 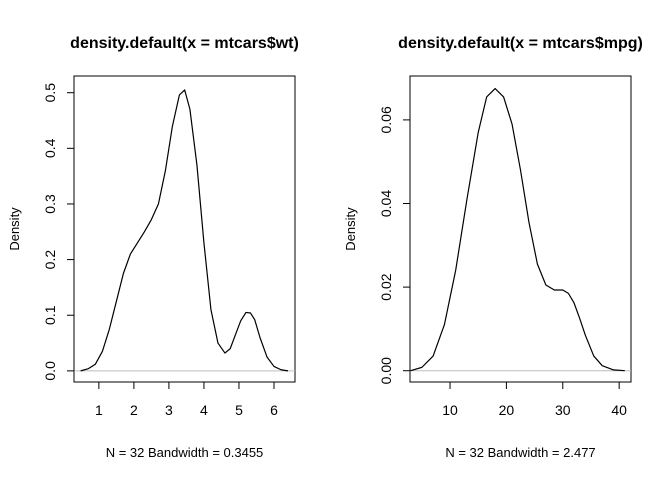 I want to click on panel-wt-ylabel: Density, so click(x=14, y=229).